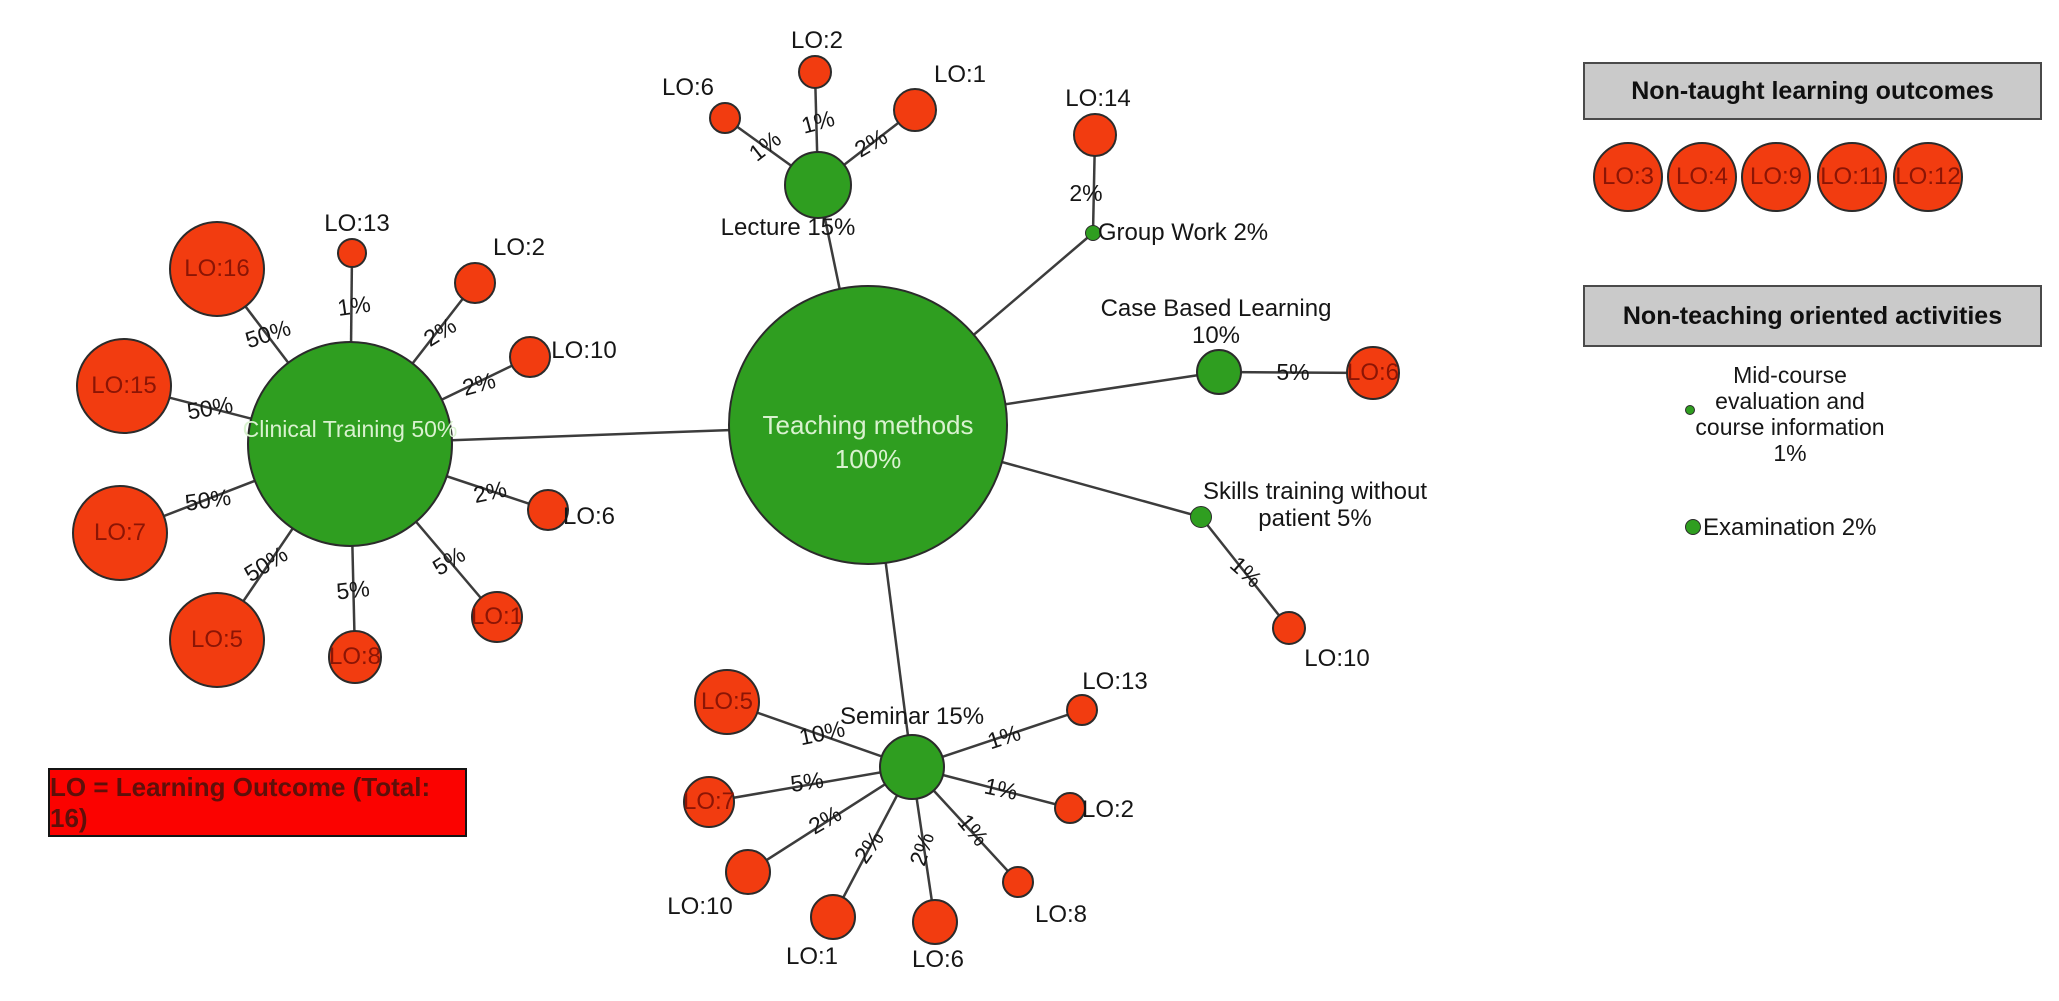  I want to click on node-clinical-lo8: LO:8, so click(355, 657).